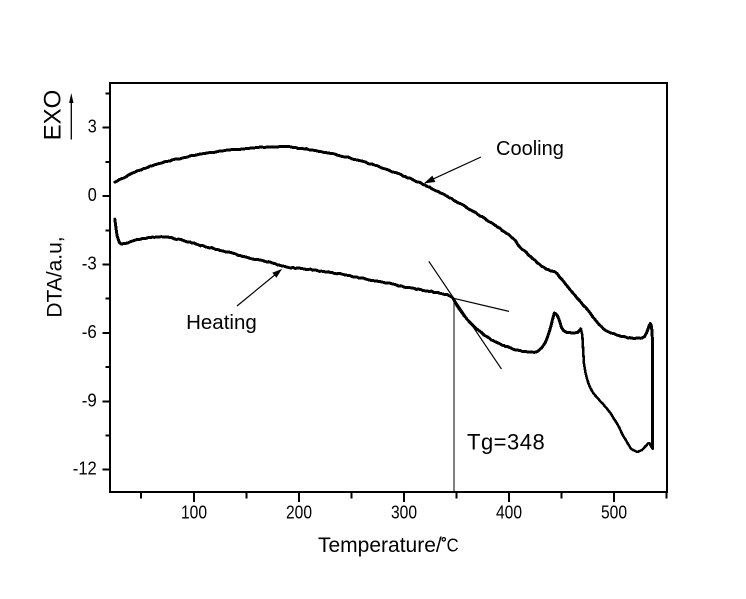 The image size is (746, 599). Describe the element at coordinates (55, 276) in the screenshot. I see `svg-text: DTA/a.u,` at that location.